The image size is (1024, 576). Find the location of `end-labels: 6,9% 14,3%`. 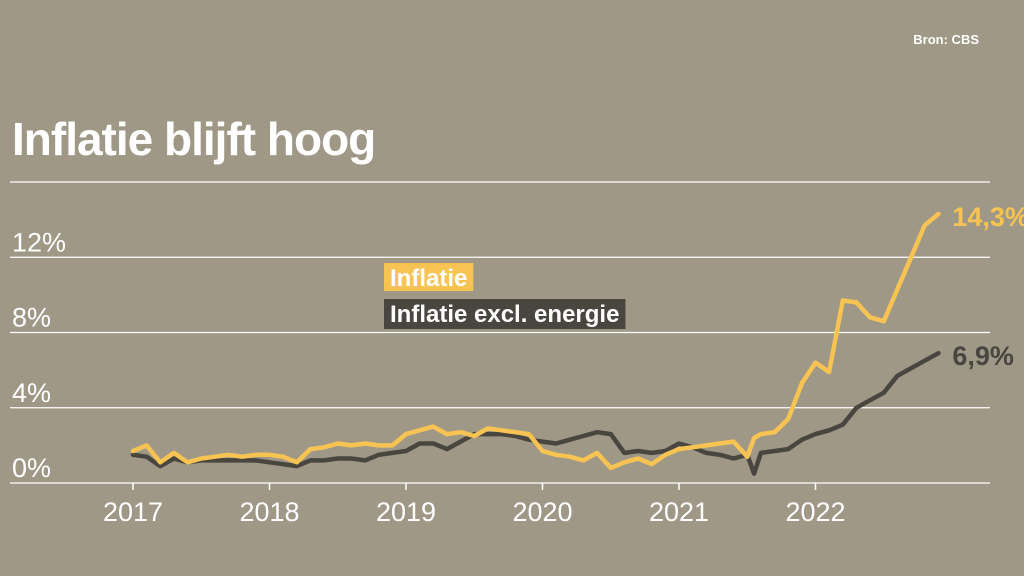

end-labels: 6,9% 14,3% is located at coordinates (988, 286).